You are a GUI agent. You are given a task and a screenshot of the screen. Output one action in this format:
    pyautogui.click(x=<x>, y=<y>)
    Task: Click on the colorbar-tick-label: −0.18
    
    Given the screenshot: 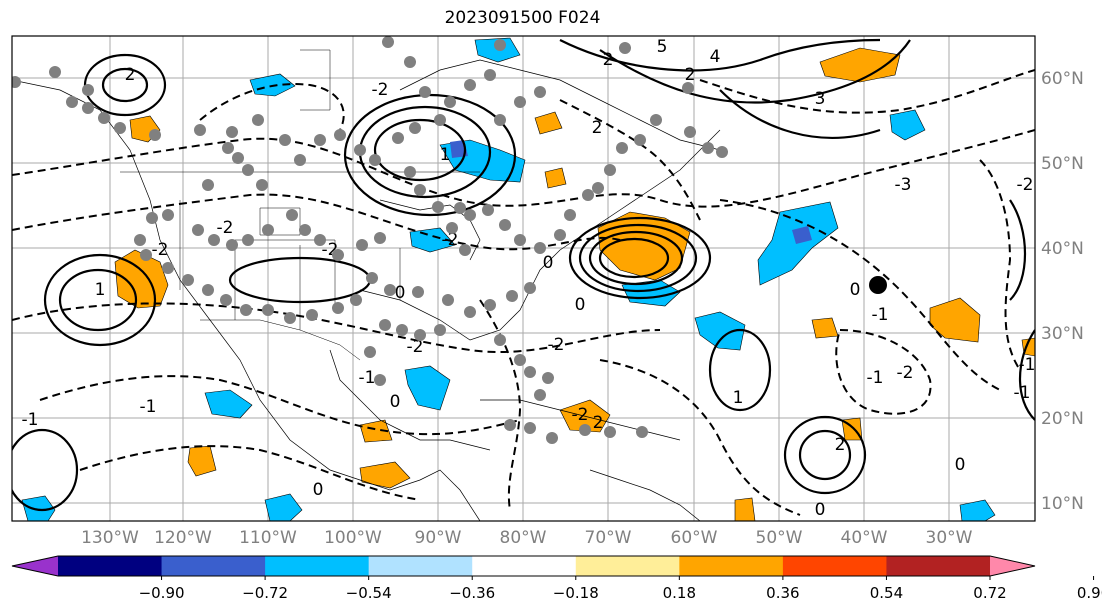 What is the action you would take?
    pyautogui.click(x=576, y=593)
    